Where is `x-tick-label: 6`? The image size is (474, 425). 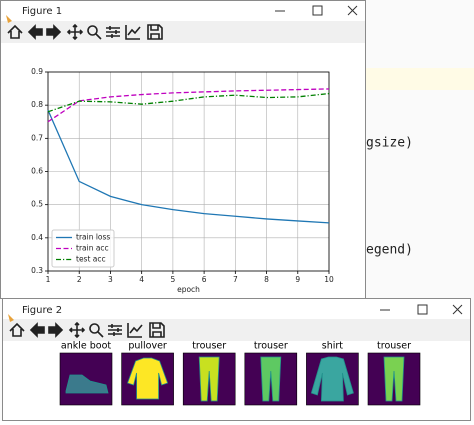 x-tick-label: 6 is located at coordinates (204, 279).